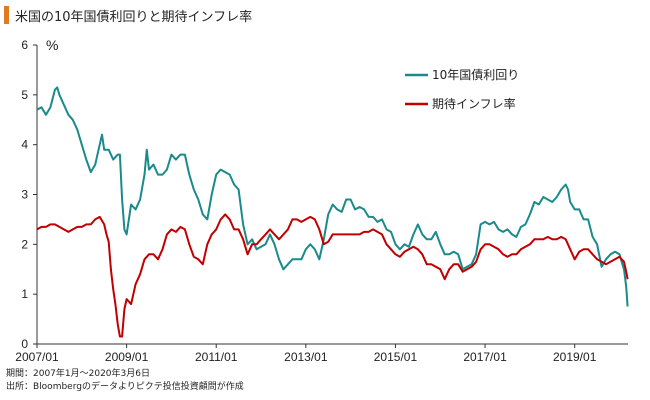 The height and width of the screenshot is (400, 650). I want to click on chart-title-bar: 米国の10年国債利回りと期待インフレ率, so click(128, 15).